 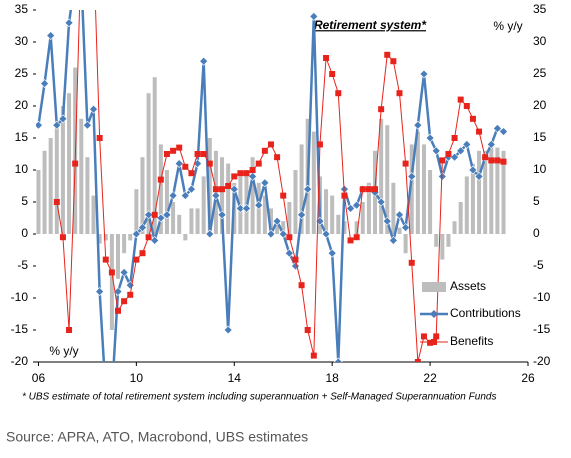 I want to click on y-tick-label: 0, so click(x=24, y=233).